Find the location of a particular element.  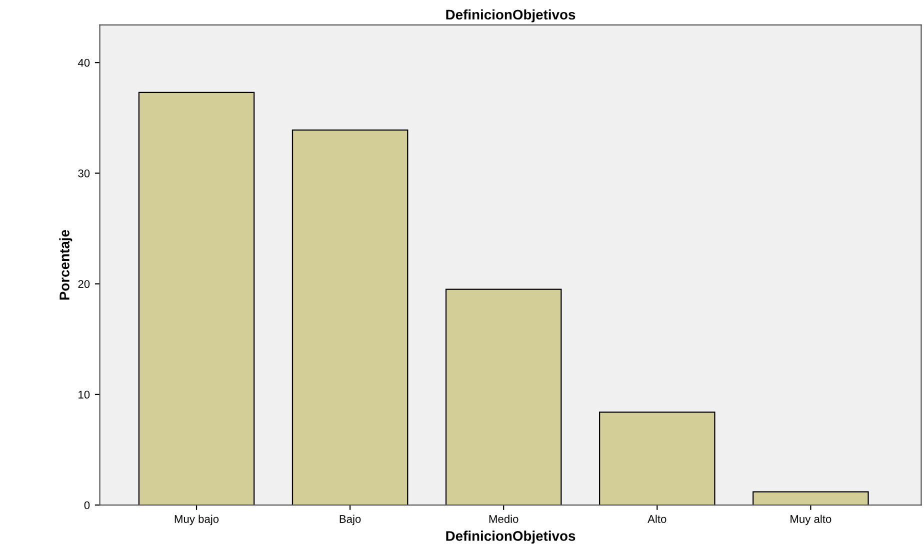

y-tick-label: 0 is located at coordinates (87, 505).